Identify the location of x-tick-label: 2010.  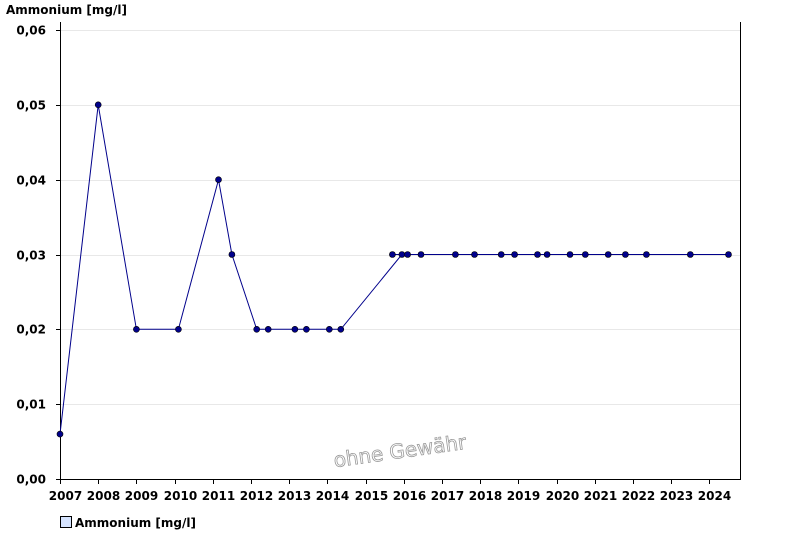
(180, 496).